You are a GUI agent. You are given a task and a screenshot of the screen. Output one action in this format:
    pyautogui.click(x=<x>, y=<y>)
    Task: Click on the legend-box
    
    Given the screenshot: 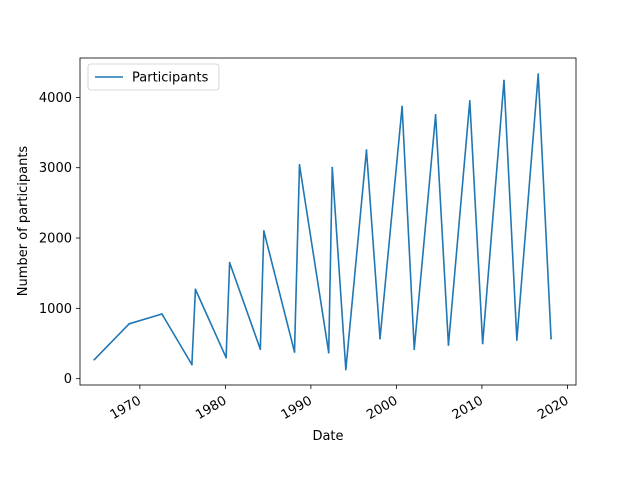 What is the action you would take?
    pyautogui.click(x=153, y=77)
    